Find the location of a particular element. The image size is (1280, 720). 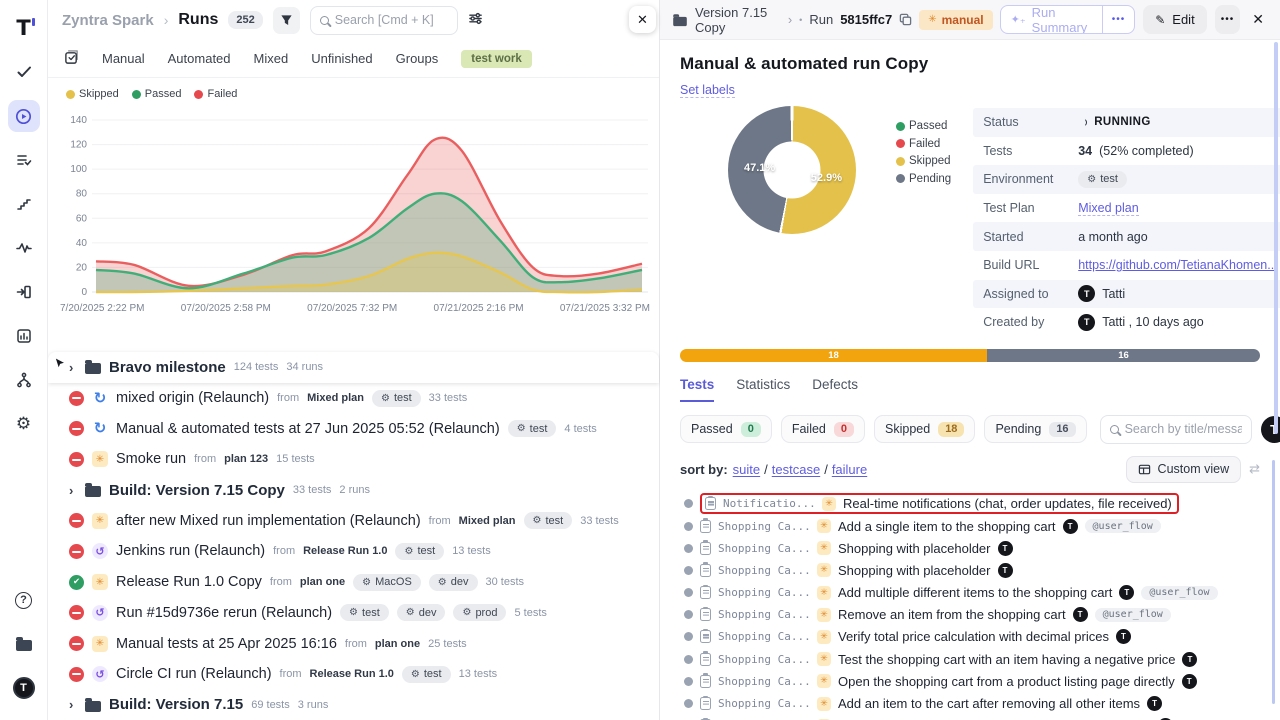

settings-nav-icon: ⚙ is located at coordinates (23, 424).